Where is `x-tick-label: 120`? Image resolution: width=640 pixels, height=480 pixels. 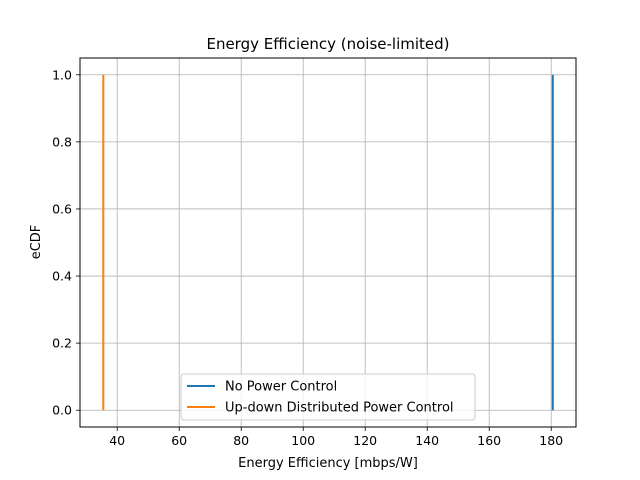 x-tick-label: 120 is located at coordinates (365, 440).